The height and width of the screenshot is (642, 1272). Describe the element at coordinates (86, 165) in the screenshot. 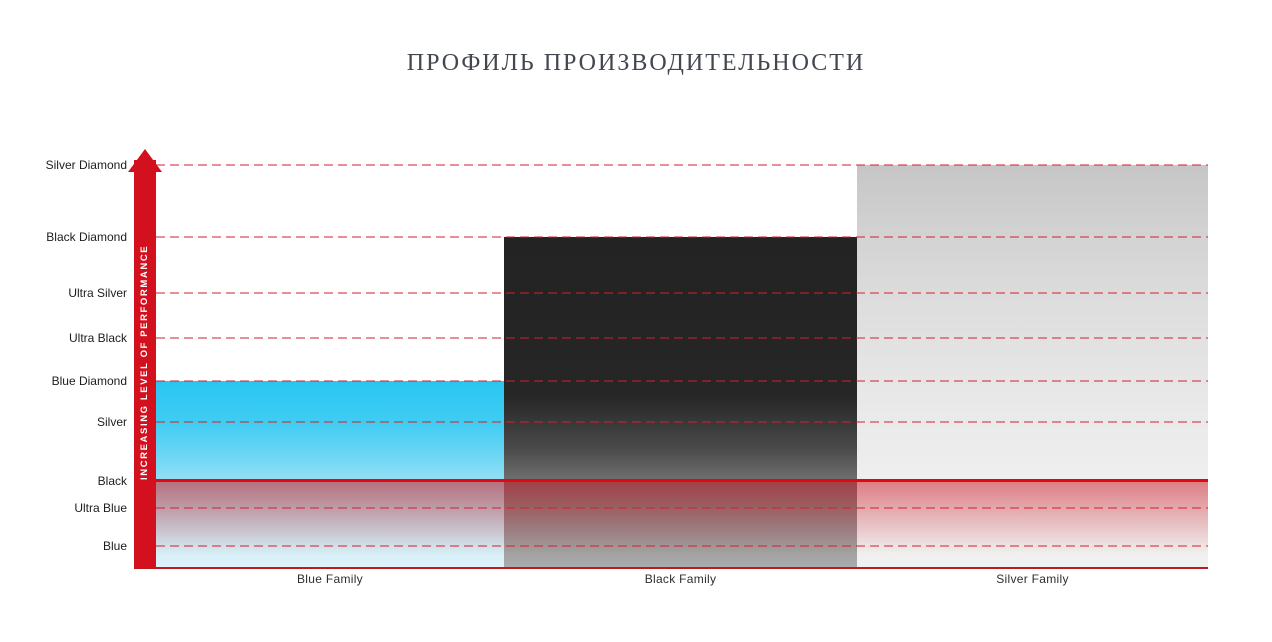

I see `level-label-silver-diamond: Silver Diamond` at that location.